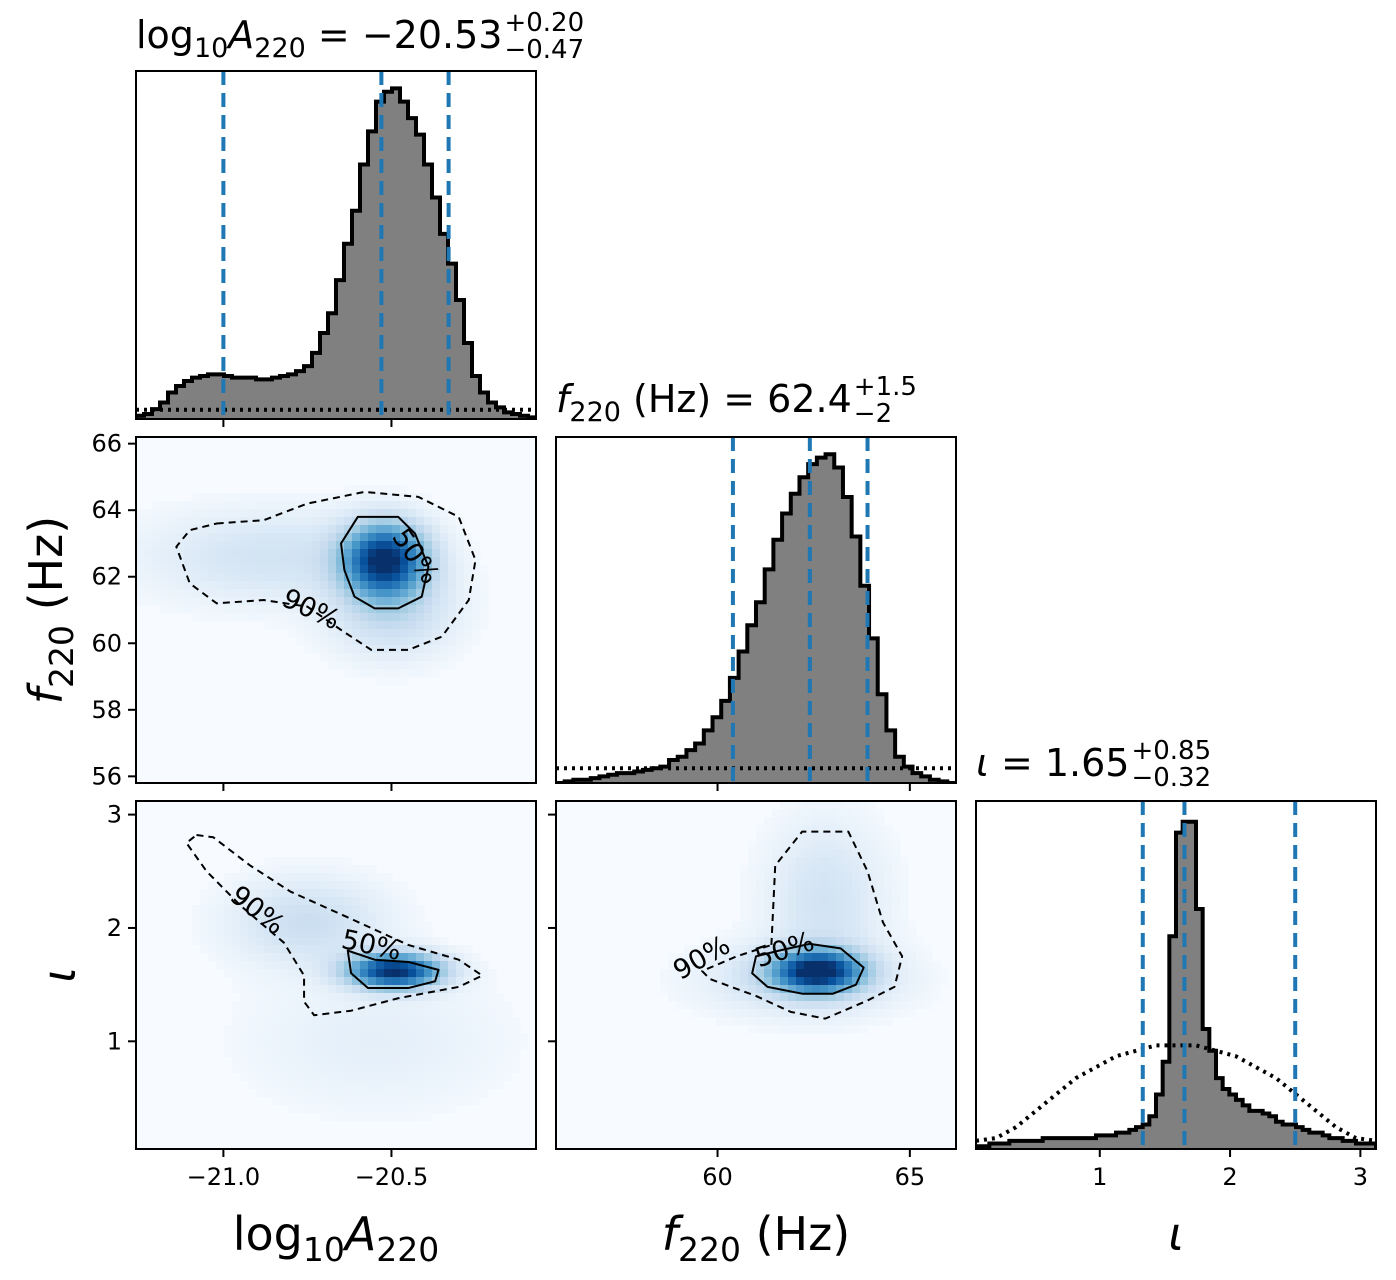  What do you see at coordinates (336, 610) in the screenshot?
I see `density-frame` at bounding box center [336, 610].